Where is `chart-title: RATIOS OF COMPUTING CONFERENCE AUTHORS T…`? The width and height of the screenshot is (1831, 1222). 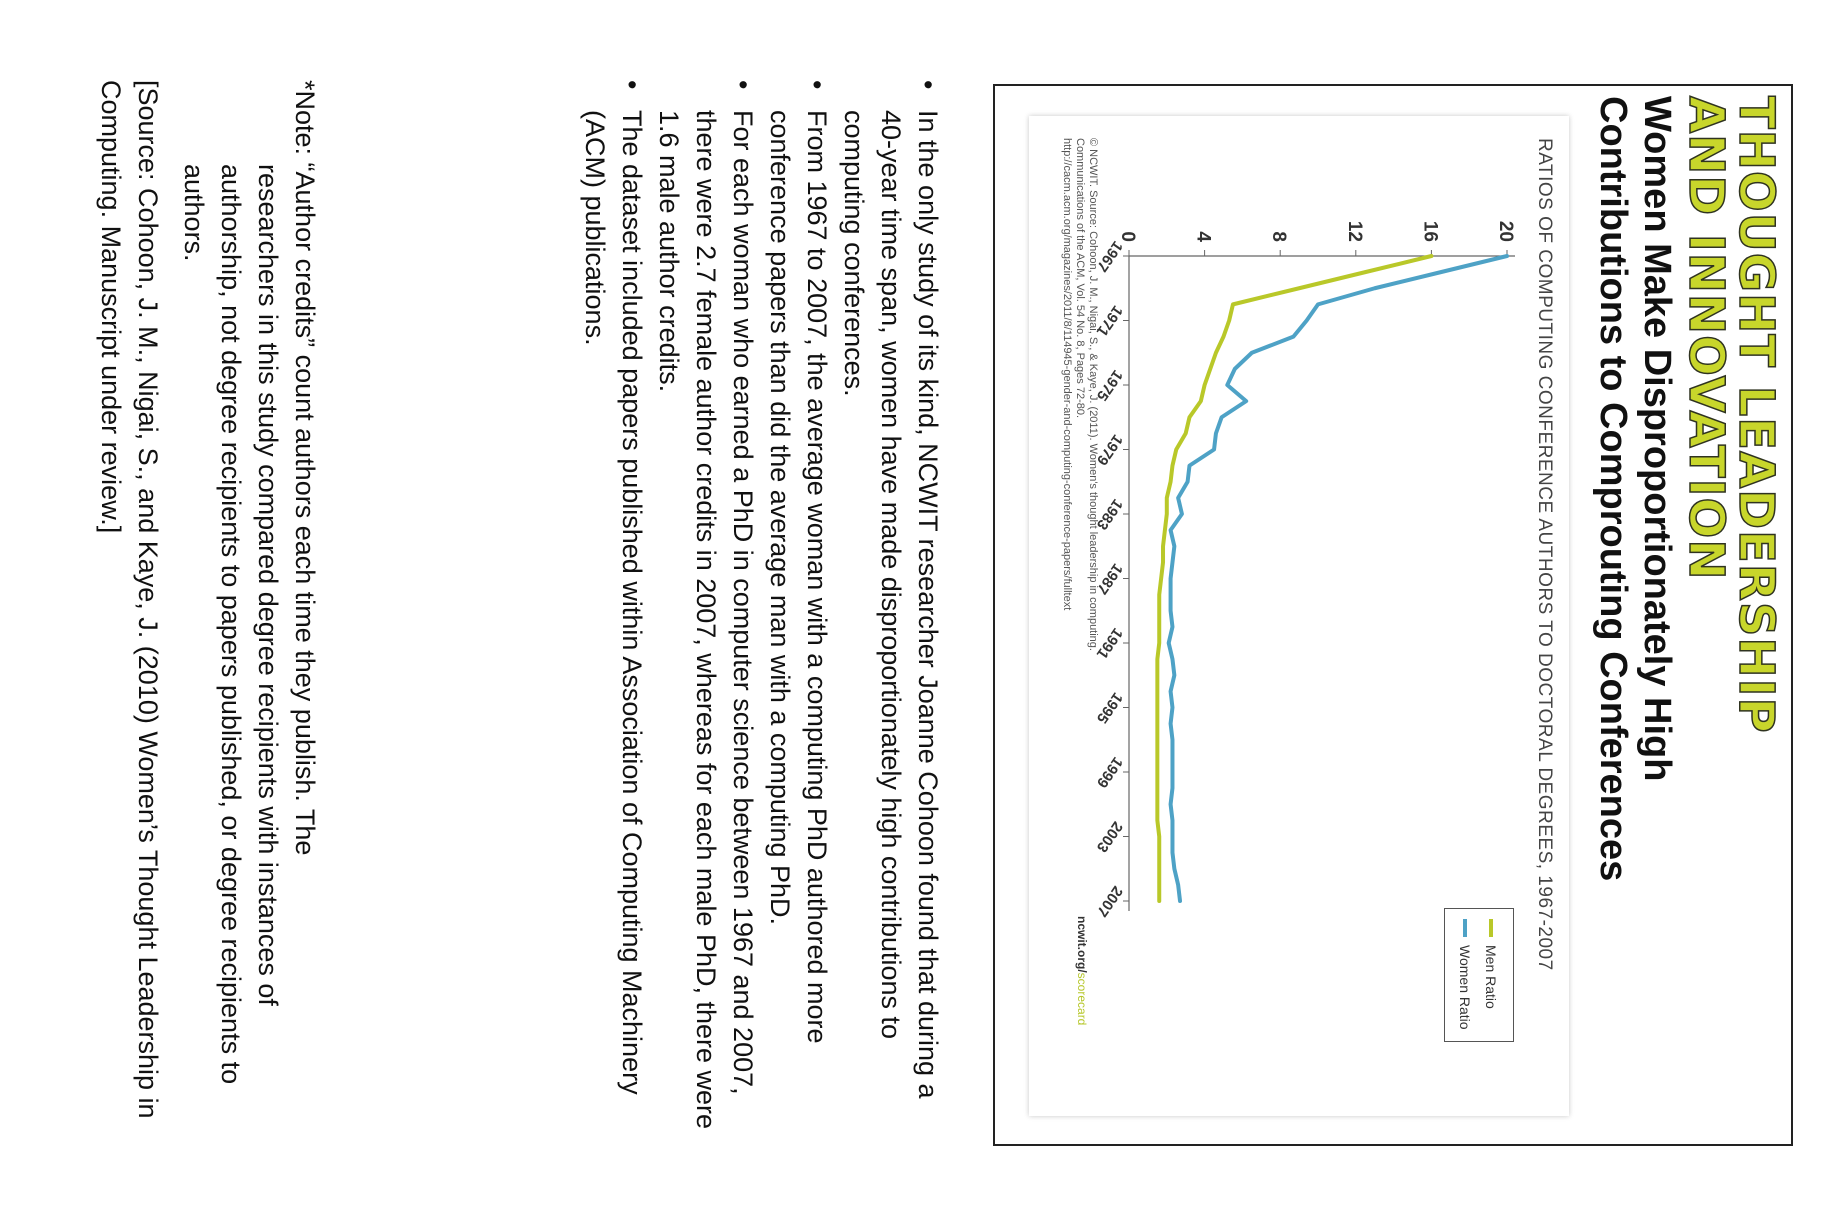
chart-title: RATIOS OF COMPUTING CONFERENCE AUTHORS T… is located at coordinates (1544, 554).